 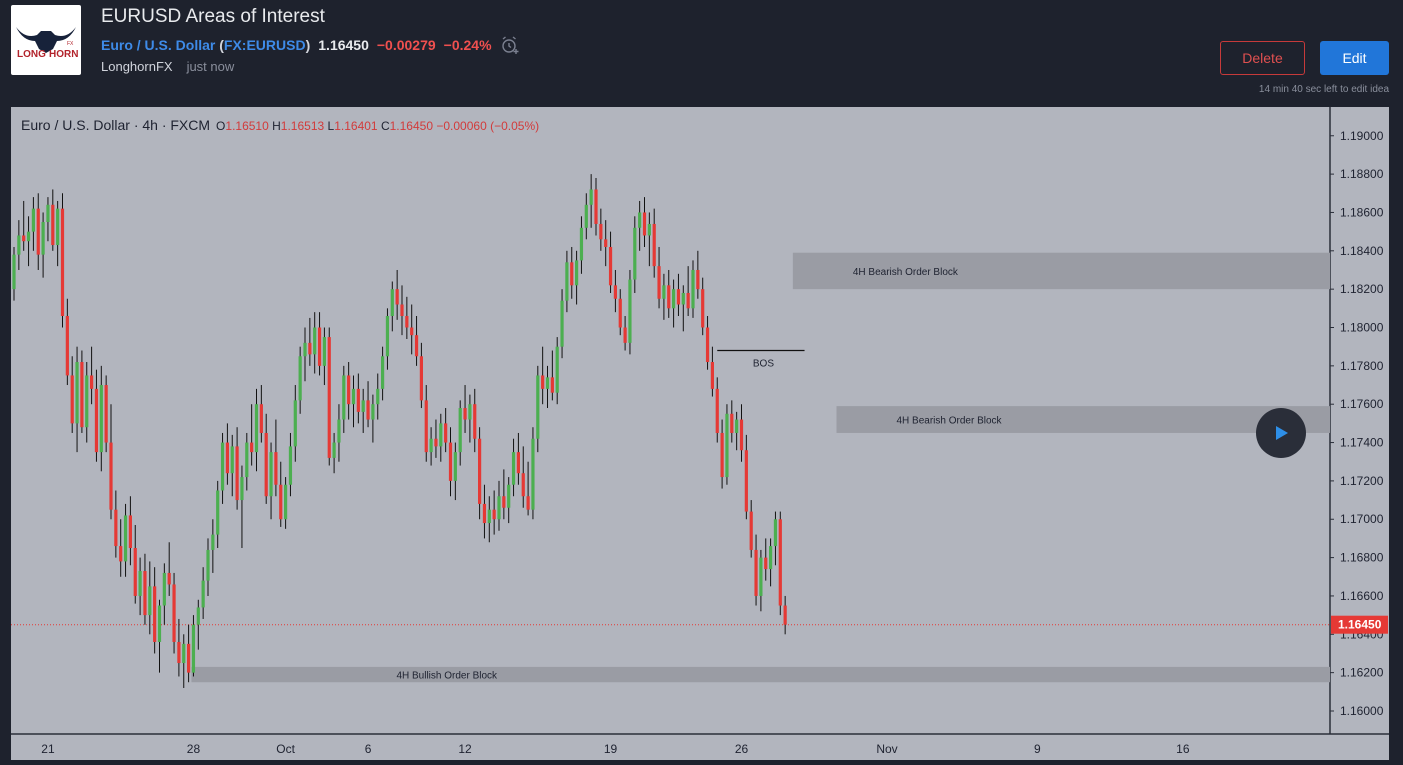 What do you see at coordinates (1262, 58) in the screenshot?
I see `delete-button: Delete` at bounding box center [1262, 58].